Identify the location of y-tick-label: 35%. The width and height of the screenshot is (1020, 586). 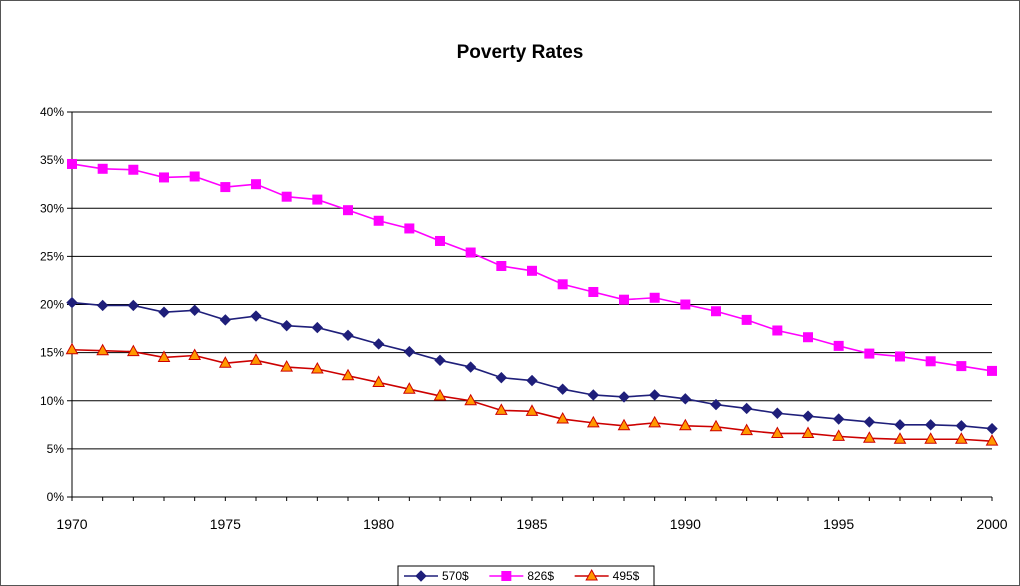
(52, 160).